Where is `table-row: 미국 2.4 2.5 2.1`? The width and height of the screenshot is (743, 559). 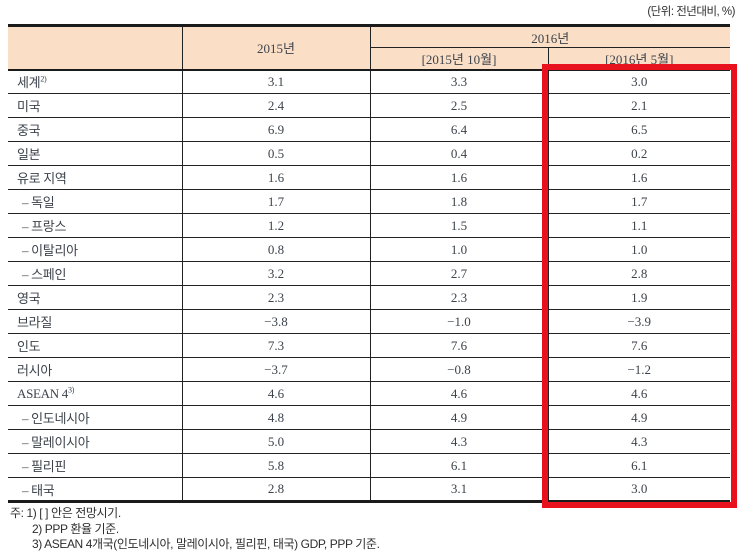
table-row: 미국 2.4 2.5 2.1 is located at coordinates (369, 105).